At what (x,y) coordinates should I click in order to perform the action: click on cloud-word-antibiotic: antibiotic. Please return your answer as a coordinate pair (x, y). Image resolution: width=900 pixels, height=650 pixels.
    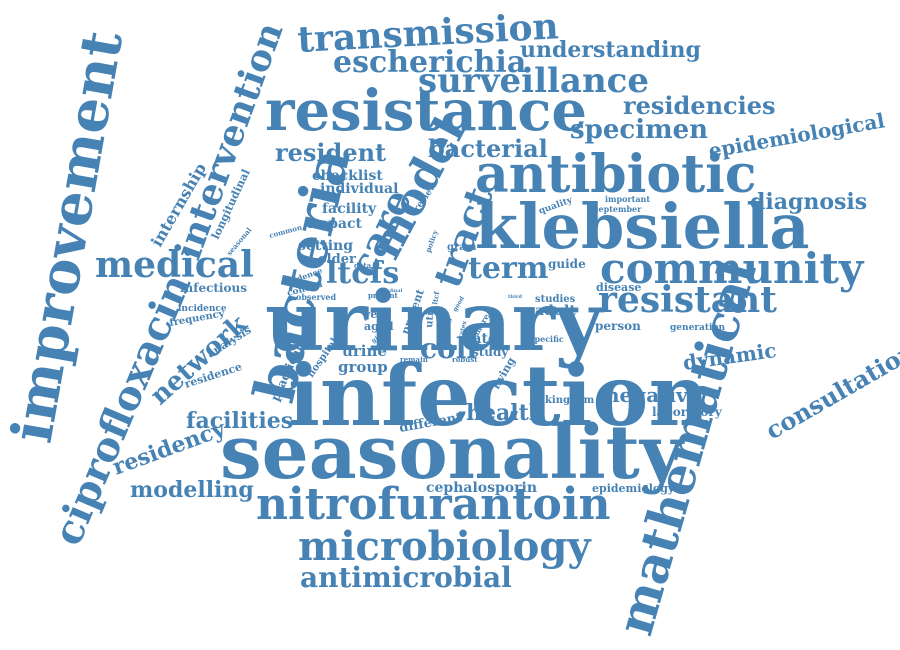
    Looking at the image, I should click on (616, 174).